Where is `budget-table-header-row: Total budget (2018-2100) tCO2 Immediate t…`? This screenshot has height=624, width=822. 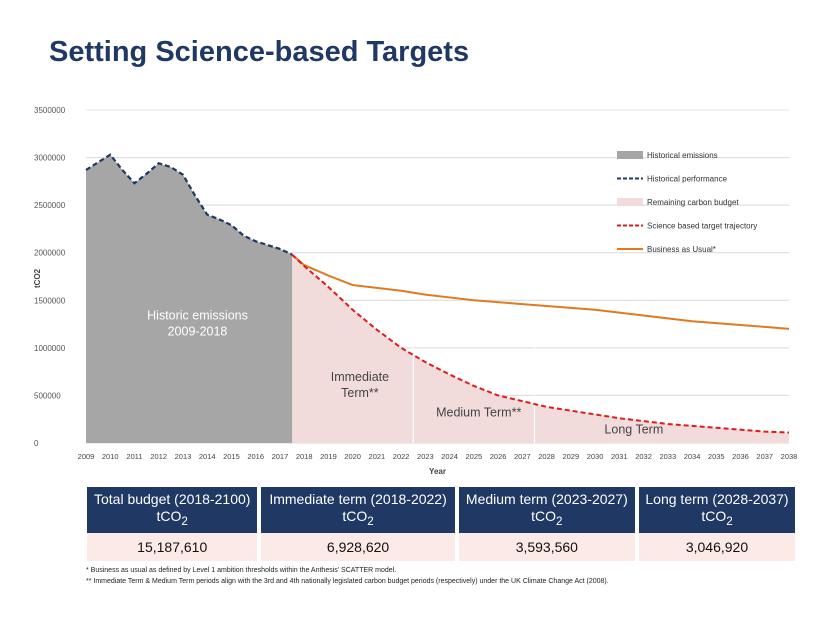
budget-table-header-row: Total budget (2018-2100) tCO2 Immediate t… is located at coordinates (441, 510).